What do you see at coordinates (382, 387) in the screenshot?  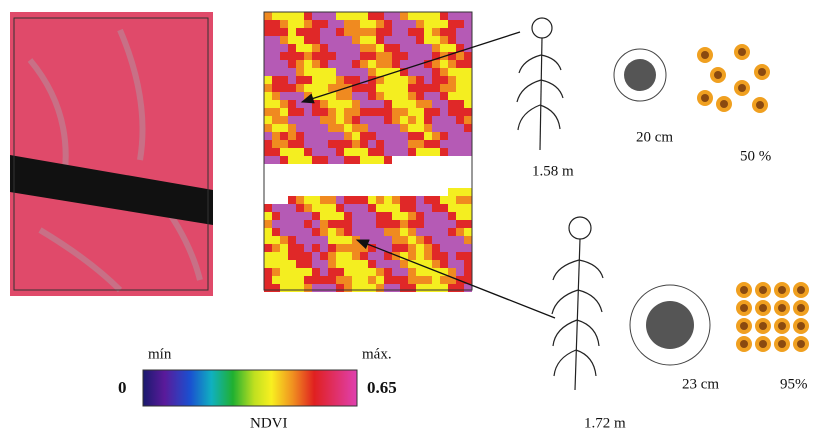 I see `legend-max-value: 0.65` at bounding box center [382, 387].